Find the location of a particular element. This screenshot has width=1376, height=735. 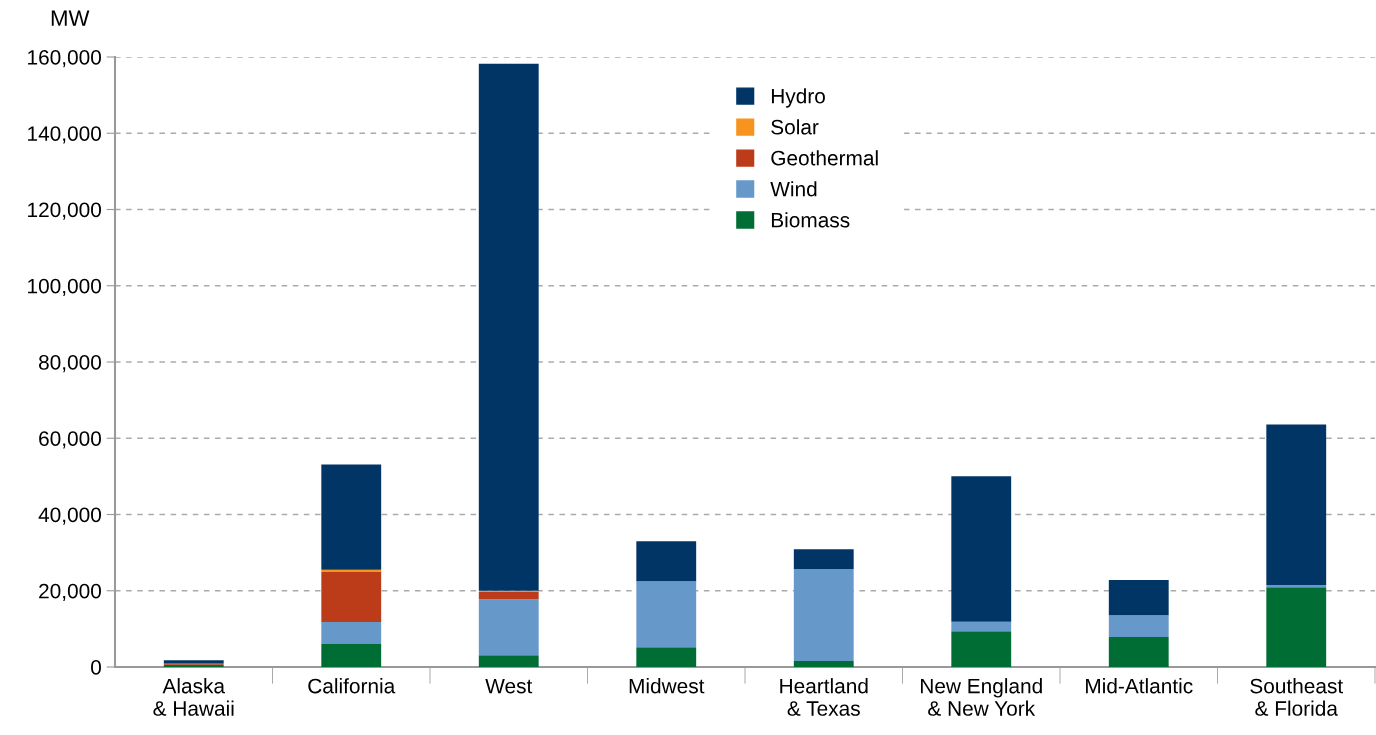

y-tick-label: 100,000 is located at coordinates (64, 287).